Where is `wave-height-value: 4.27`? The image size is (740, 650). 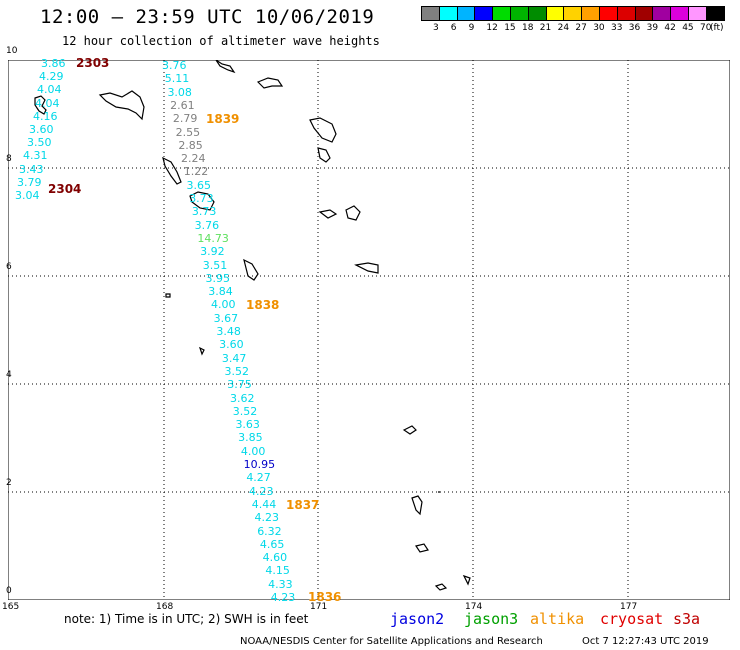 wave-height-value: 4.27 is located at coordinates (258, 478).